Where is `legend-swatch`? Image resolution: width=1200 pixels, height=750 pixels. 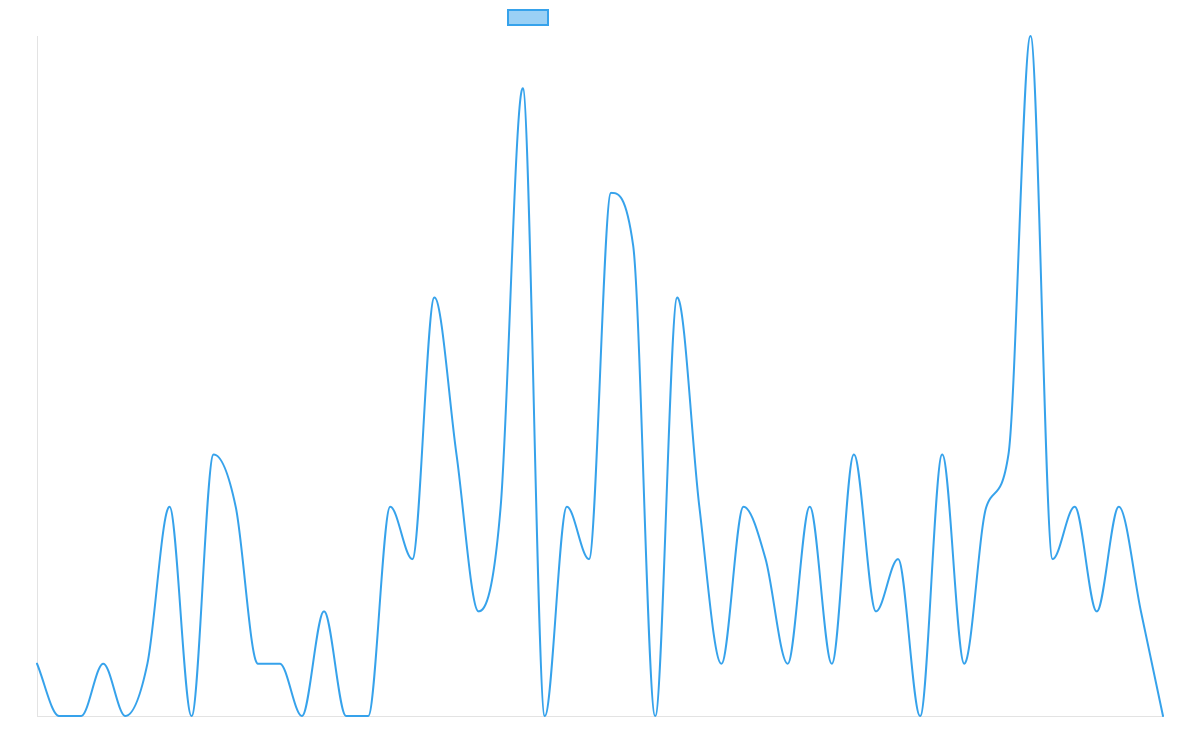
legend-swatch is located at coordinates (528, 17).